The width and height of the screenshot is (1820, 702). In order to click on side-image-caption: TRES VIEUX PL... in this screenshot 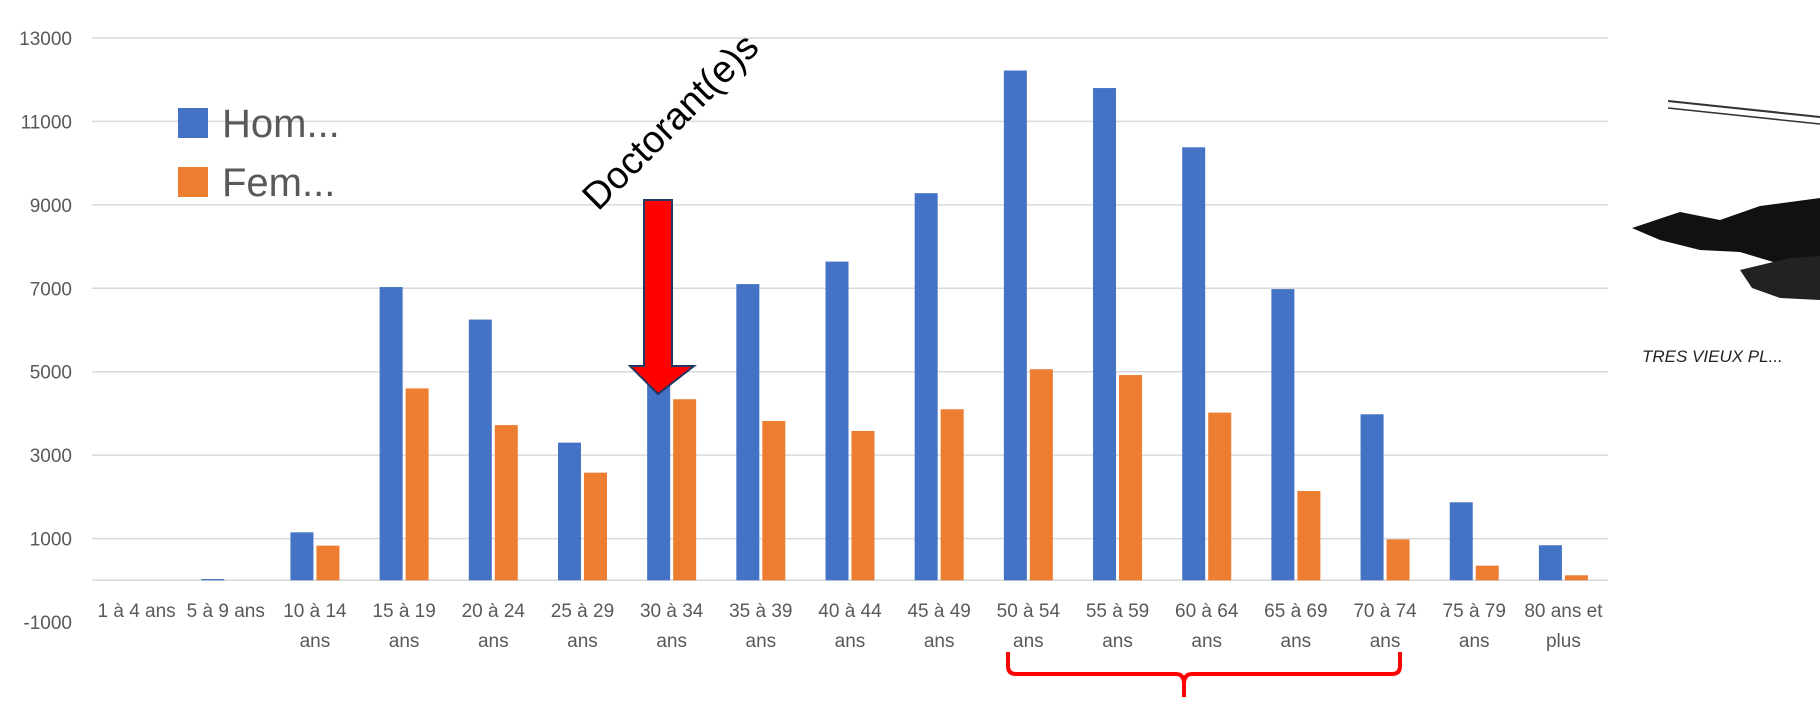, I will do `click(1712, 356)`.